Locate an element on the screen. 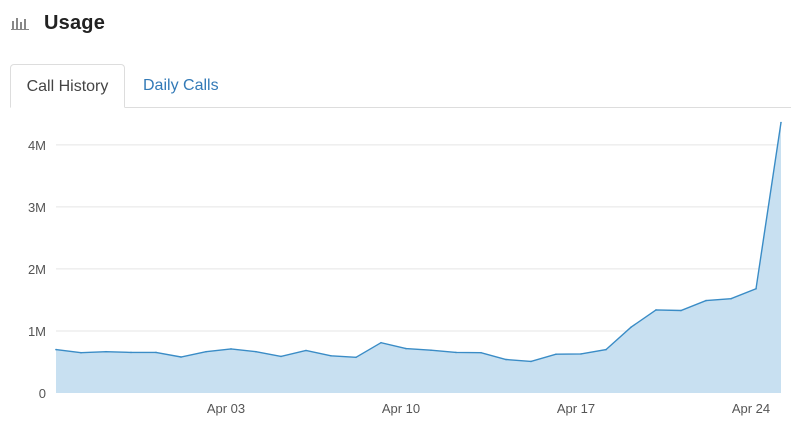 The image size is (797, 436). tab-bar: Call History Daily Calls is located at coordinates (400, 86).